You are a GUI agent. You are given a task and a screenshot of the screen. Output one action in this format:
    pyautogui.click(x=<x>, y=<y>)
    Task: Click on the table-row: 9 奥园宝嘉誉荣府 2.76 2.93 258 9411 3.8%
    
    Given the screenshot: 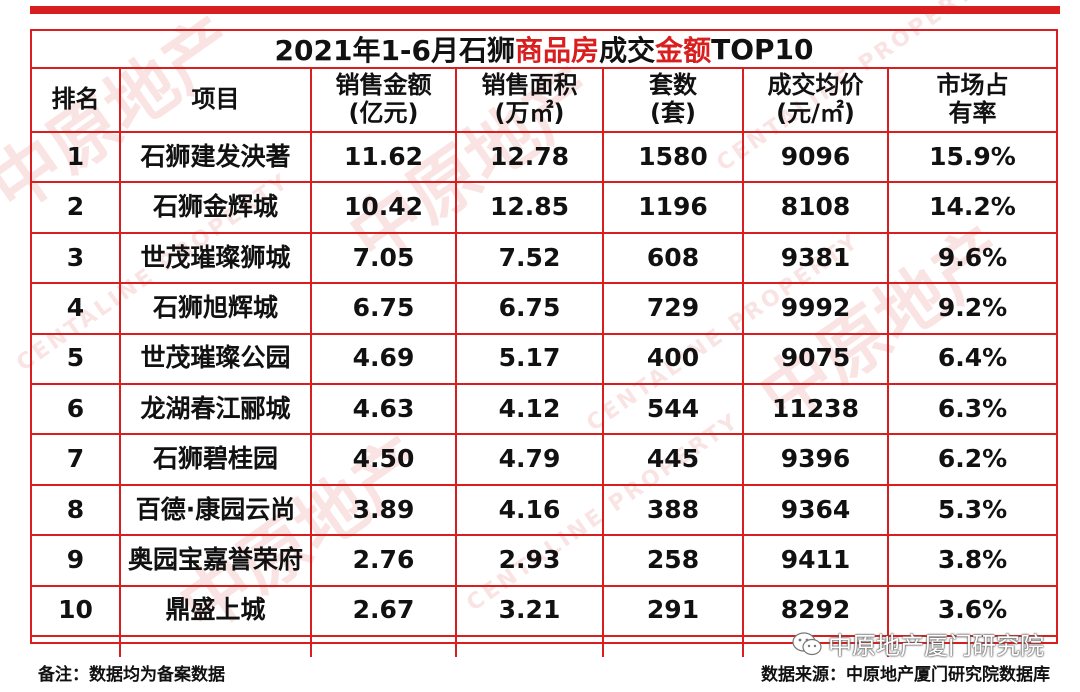 What is the action you would take?
    pyautogui.click(x=544, y=561)
    